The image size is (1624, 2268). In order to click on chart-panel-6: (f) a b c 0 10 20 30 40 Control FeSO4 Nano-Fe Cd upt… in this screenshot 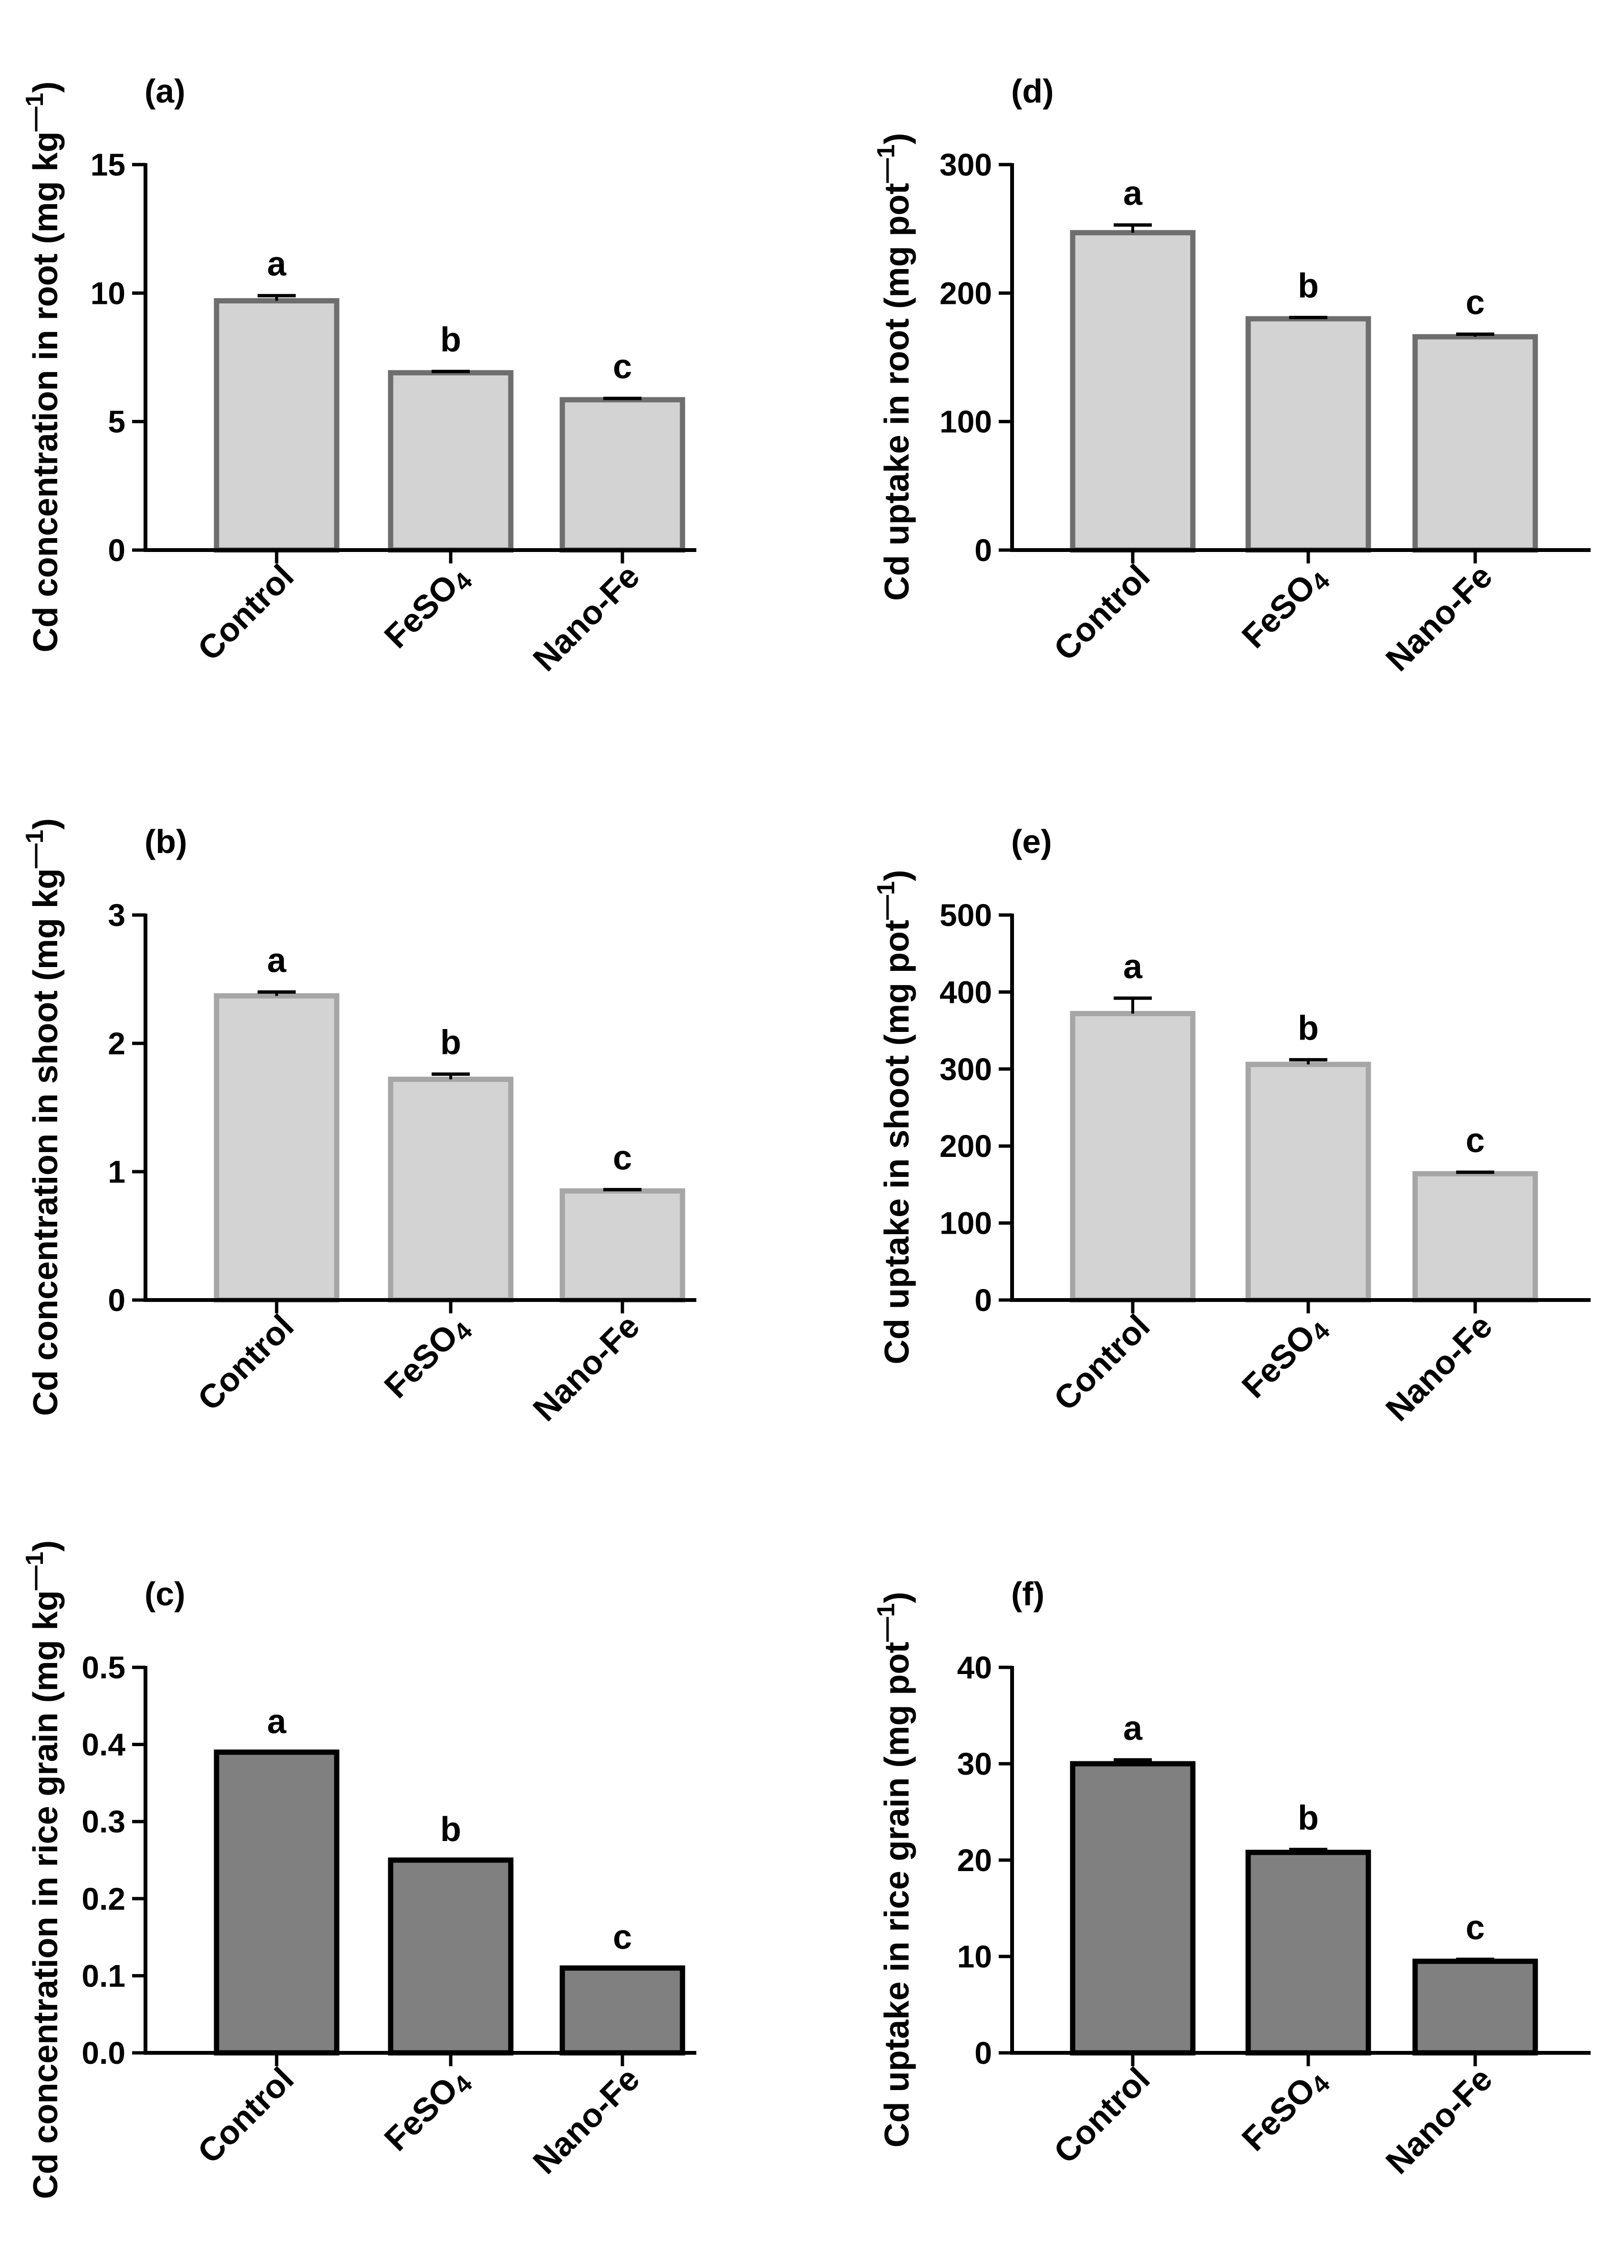, I will do `click(1231, 1878)`.